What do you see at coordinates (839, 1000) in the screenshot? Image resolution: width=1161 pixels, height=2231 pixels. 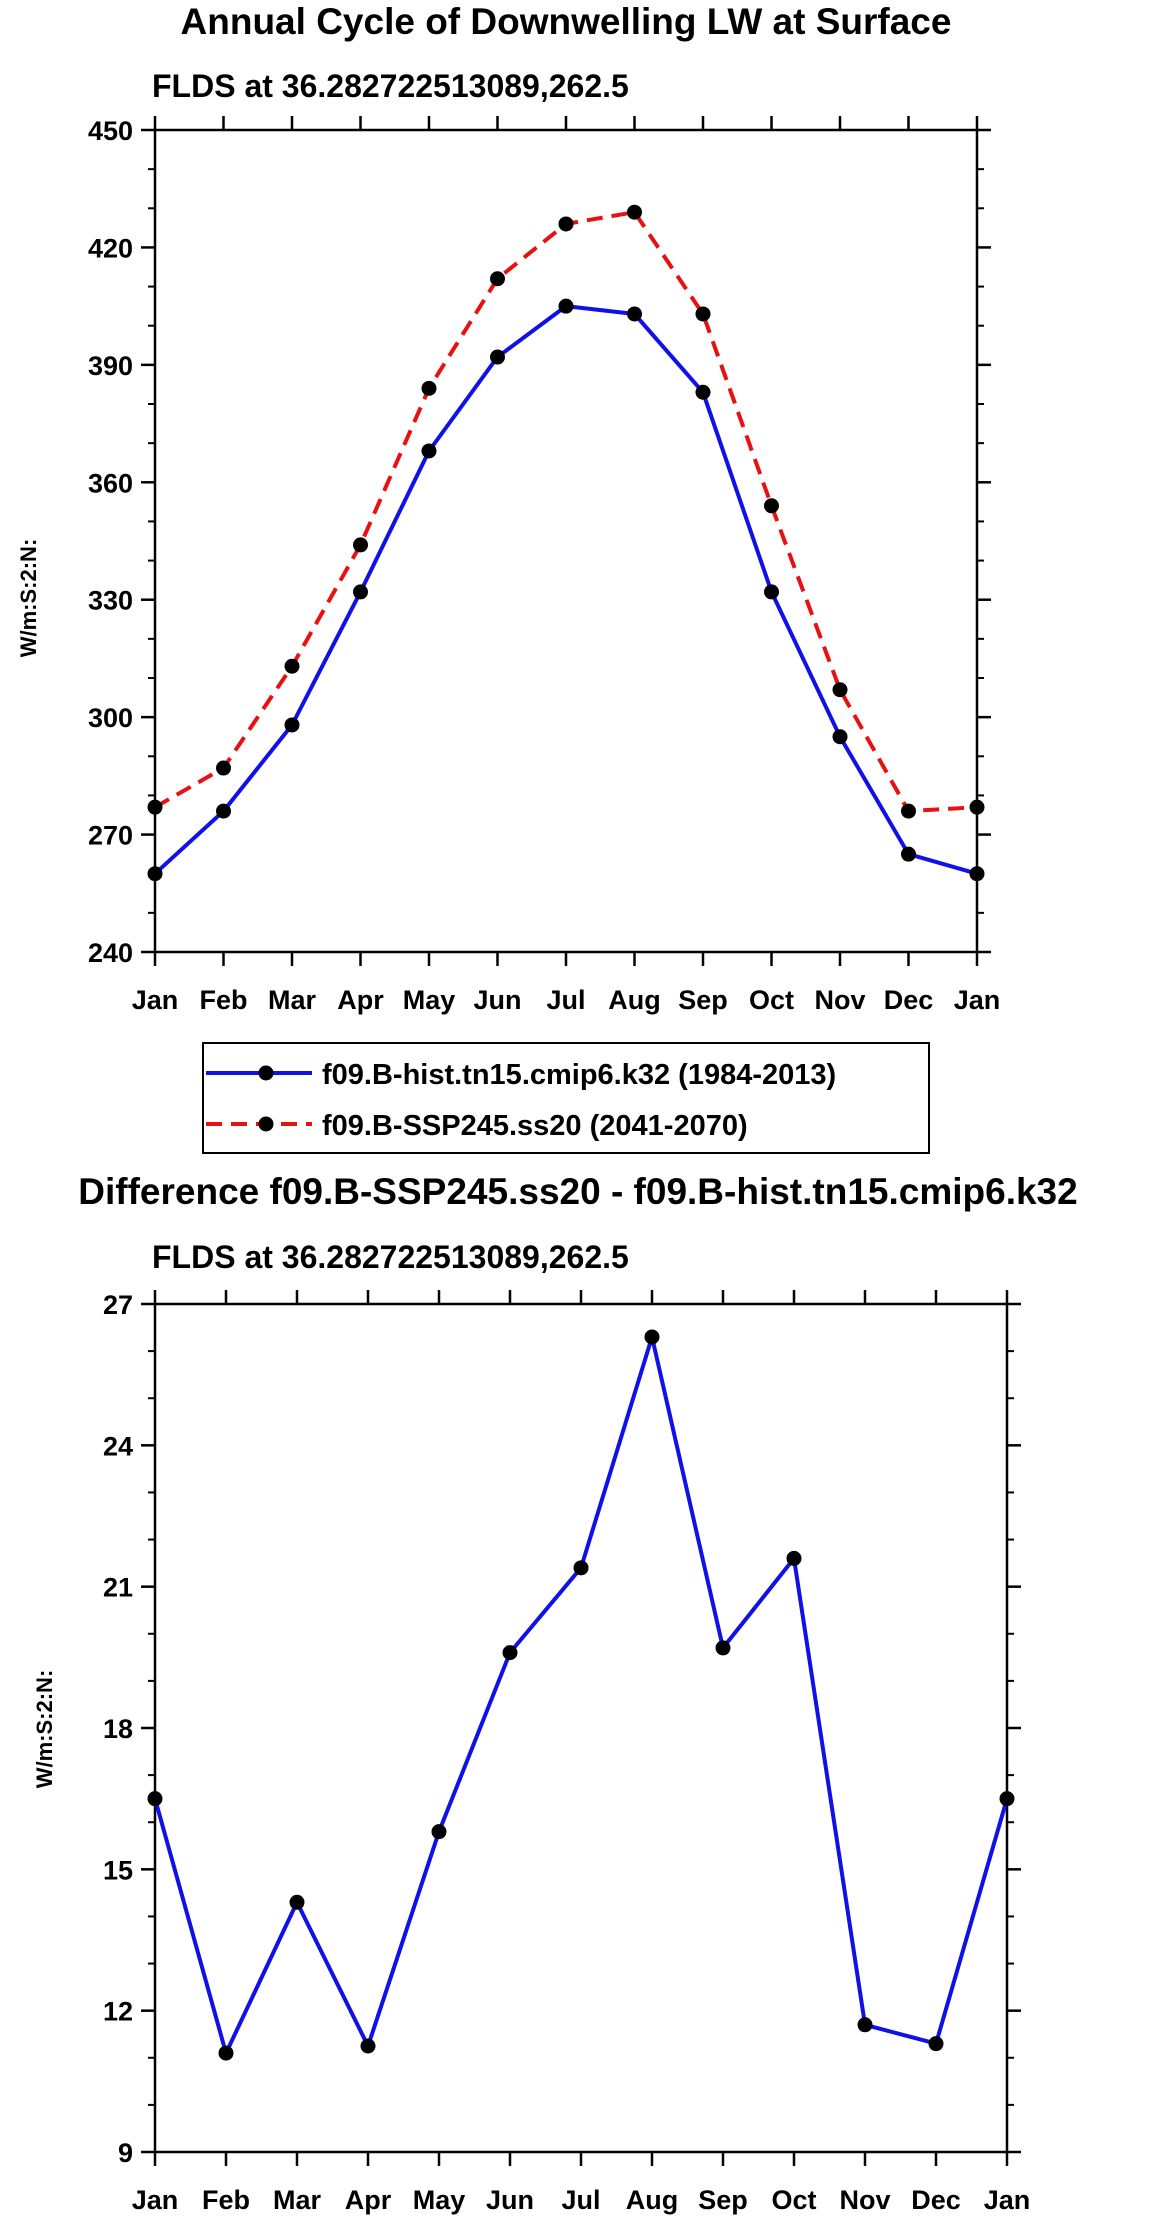 I see `chart1-xtick-label: Nov` at bounding box center [839, 1000].